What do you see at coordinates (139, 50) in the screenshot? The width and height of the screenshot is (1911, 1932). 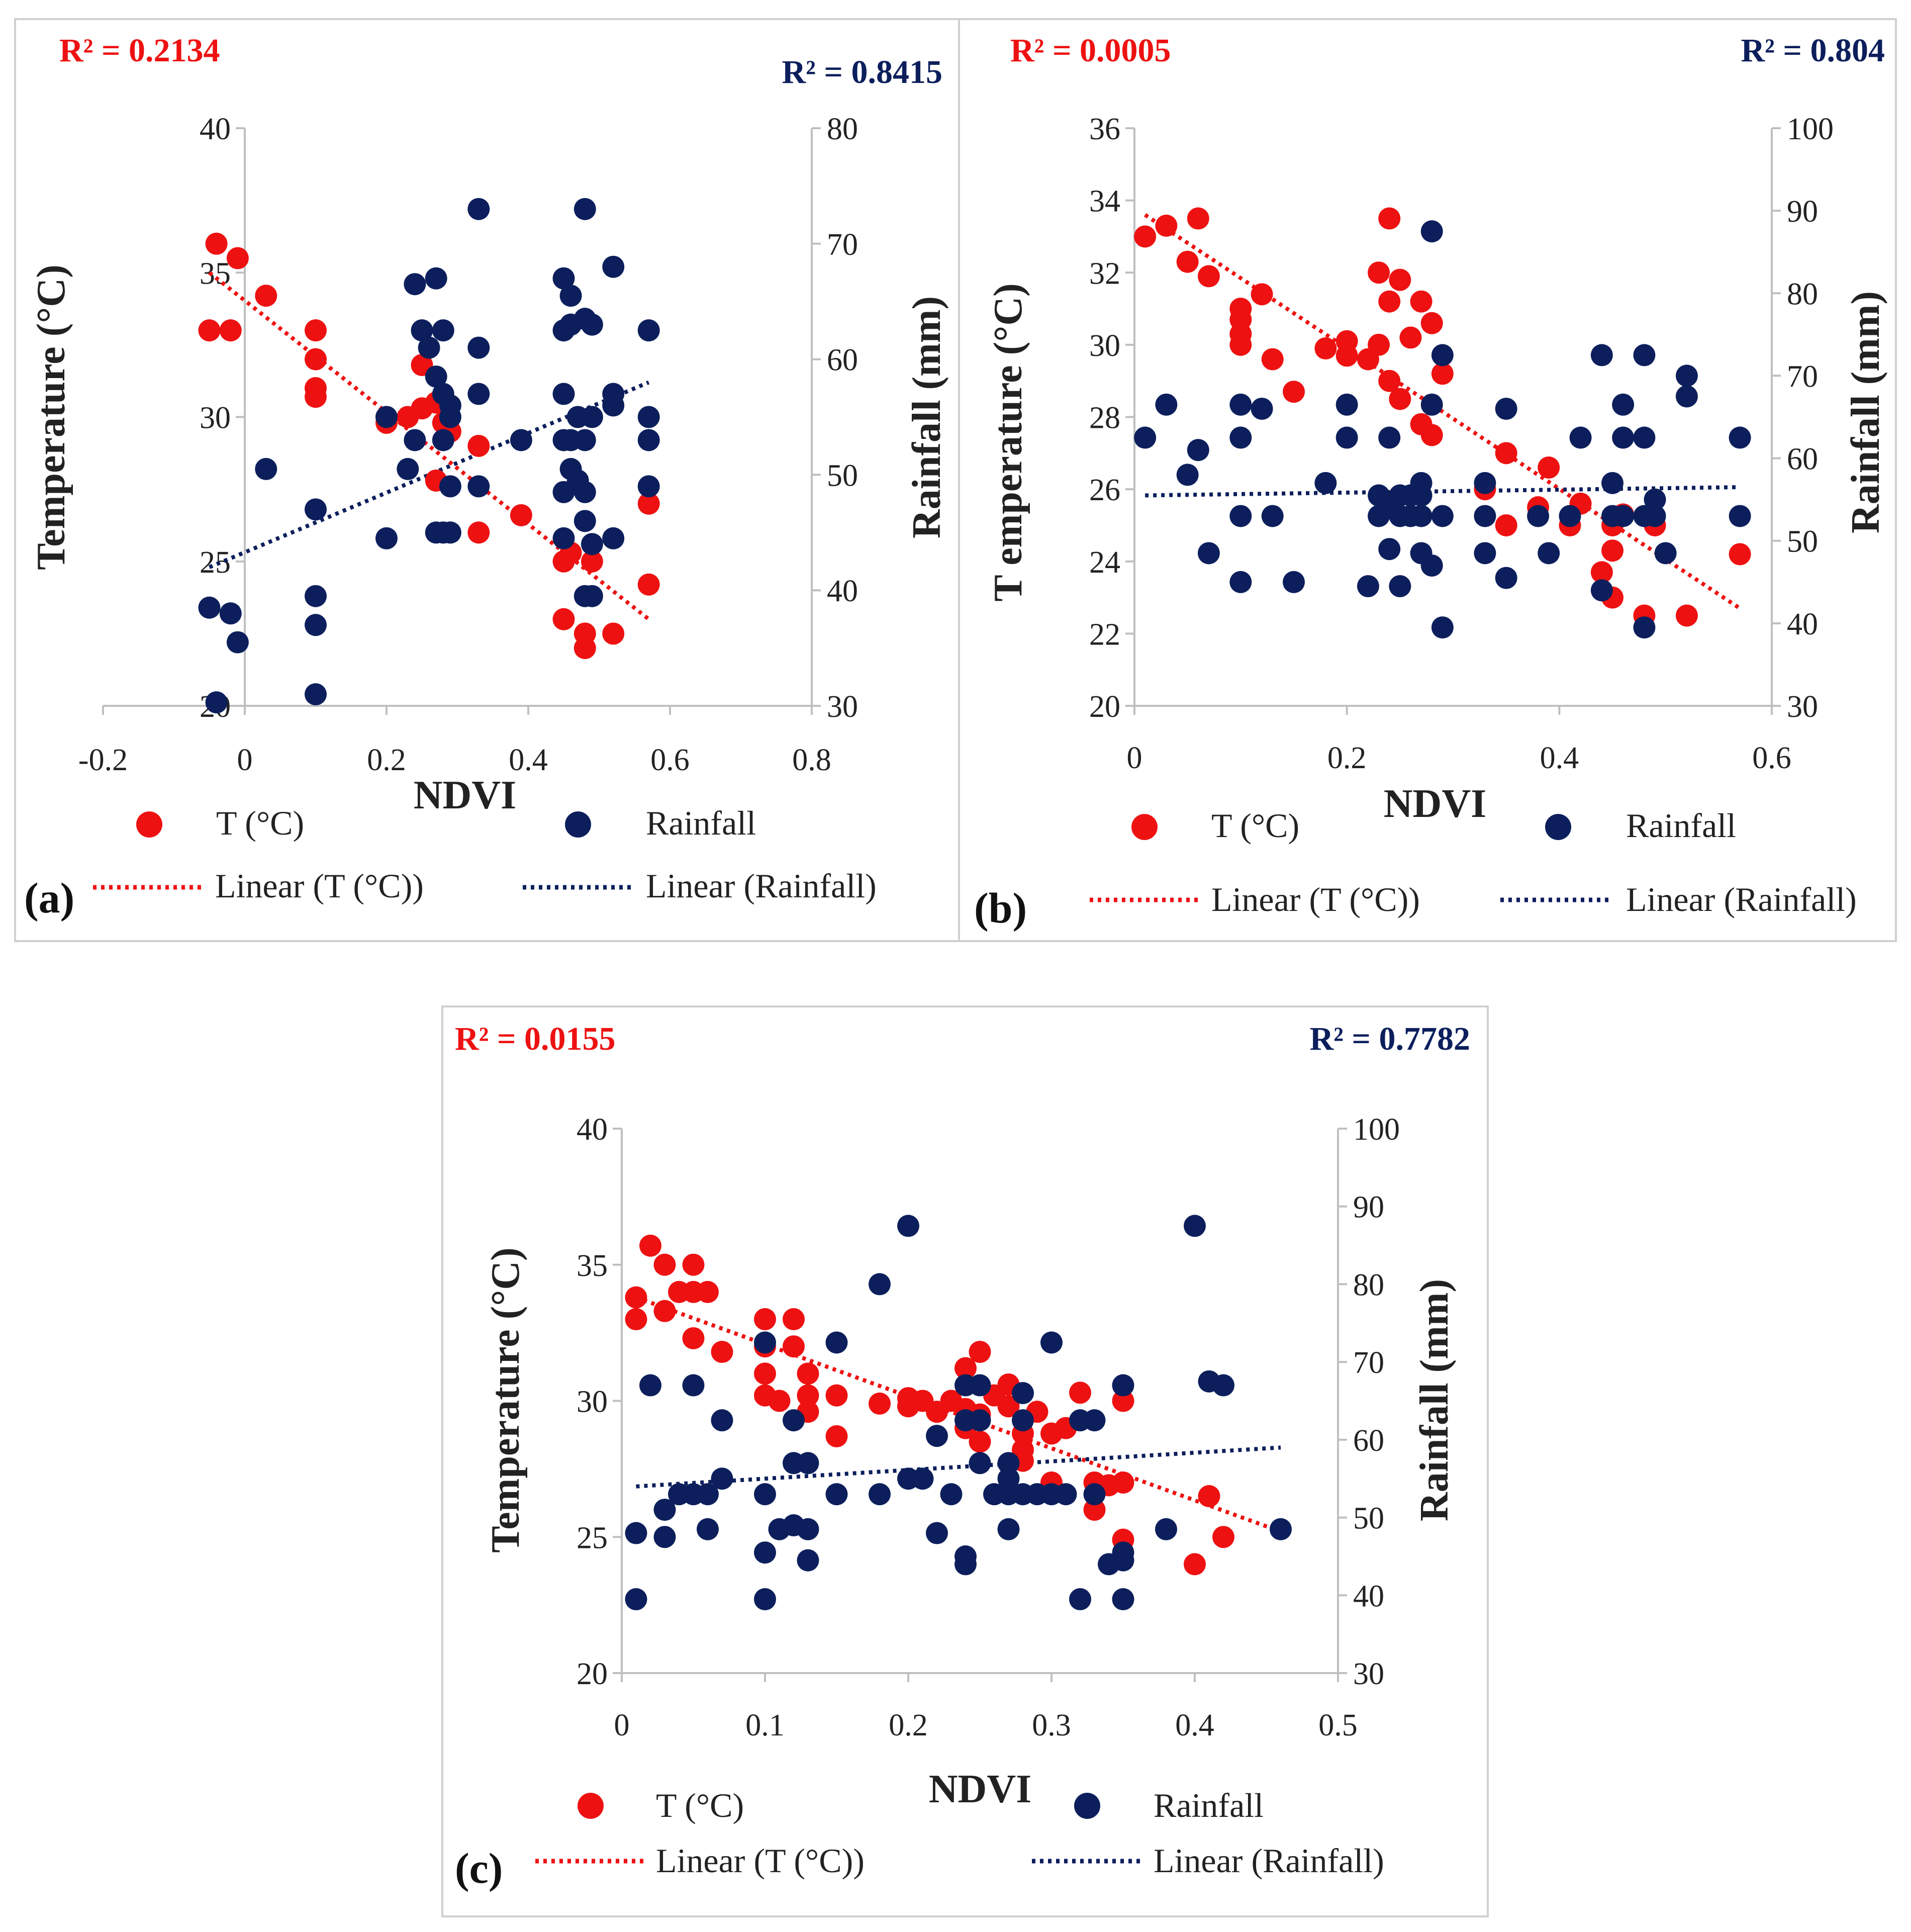 I see `r2-temperature-label: R² = 0.2134` at bounding box center [139, 50].